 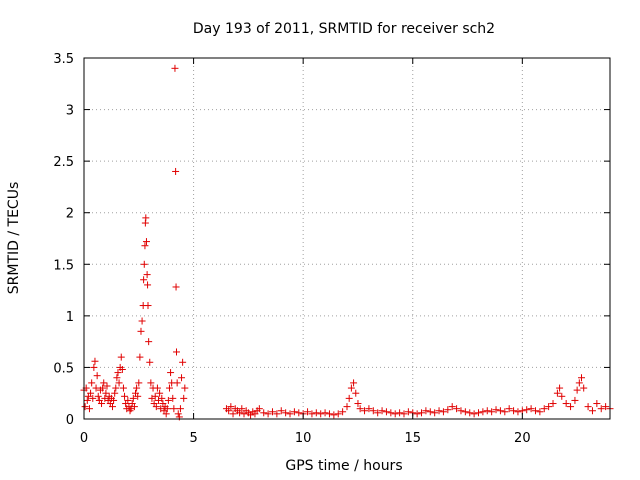 I want to click on y-tick-label: 0.5, so click(x=63, y=368).